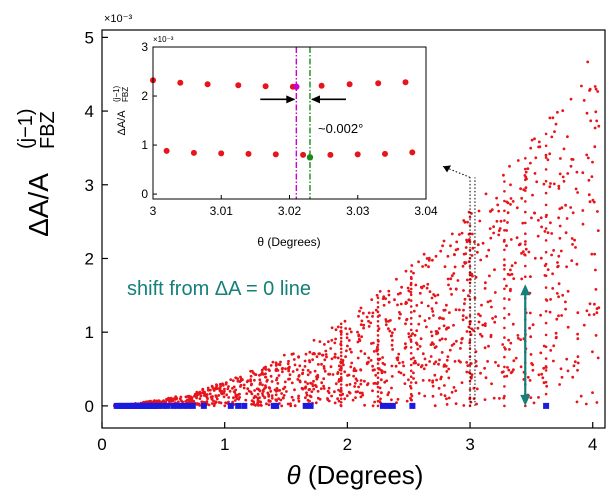  I want to click on main-x-ticks: 0 1 2 3 4, so click(347, 438).